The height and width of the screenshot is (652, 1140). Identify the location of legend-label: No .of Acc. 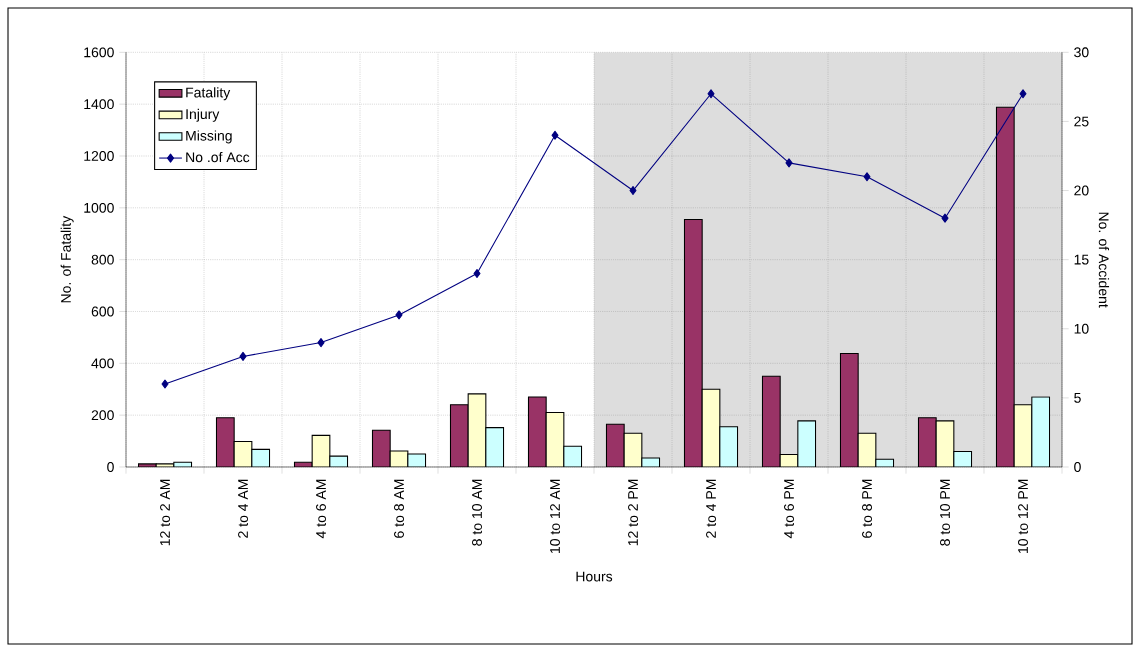
(218, 157).